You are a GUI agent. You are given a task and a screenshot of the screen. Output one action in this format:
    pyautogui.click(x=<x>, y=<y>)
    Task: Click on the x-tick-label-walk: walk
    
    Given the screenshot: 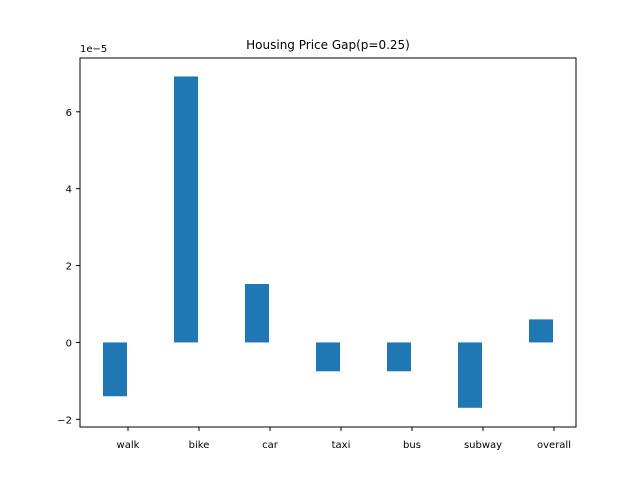 What is the action you would take?
    pyautogui.click(x=128, y=445)
    